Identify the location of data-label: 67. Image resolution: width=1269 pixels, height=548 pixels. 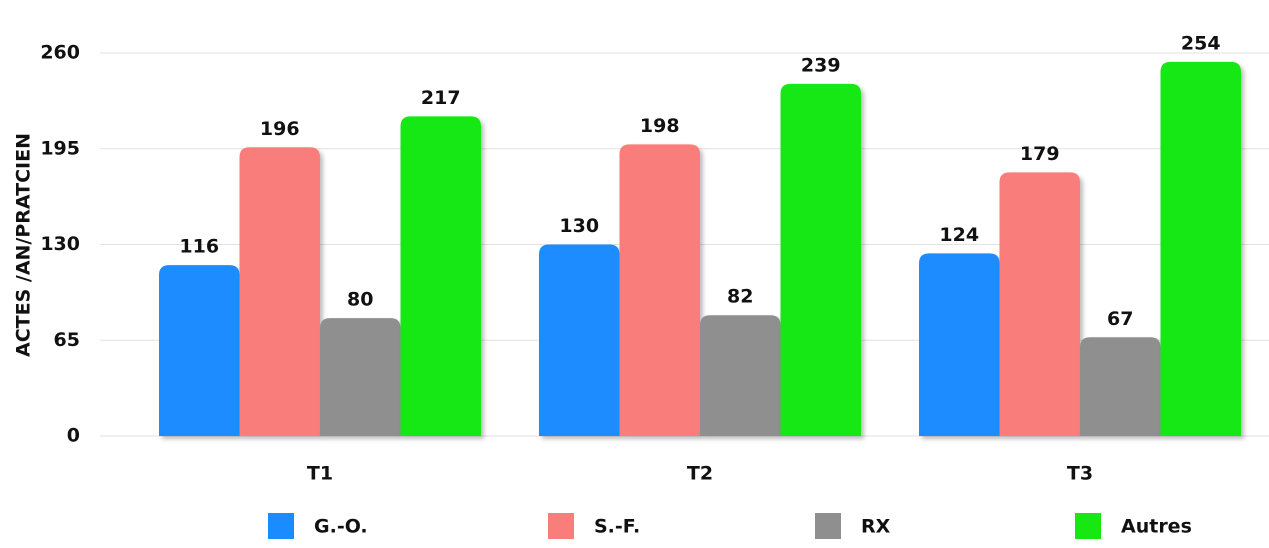
(1120, 319).